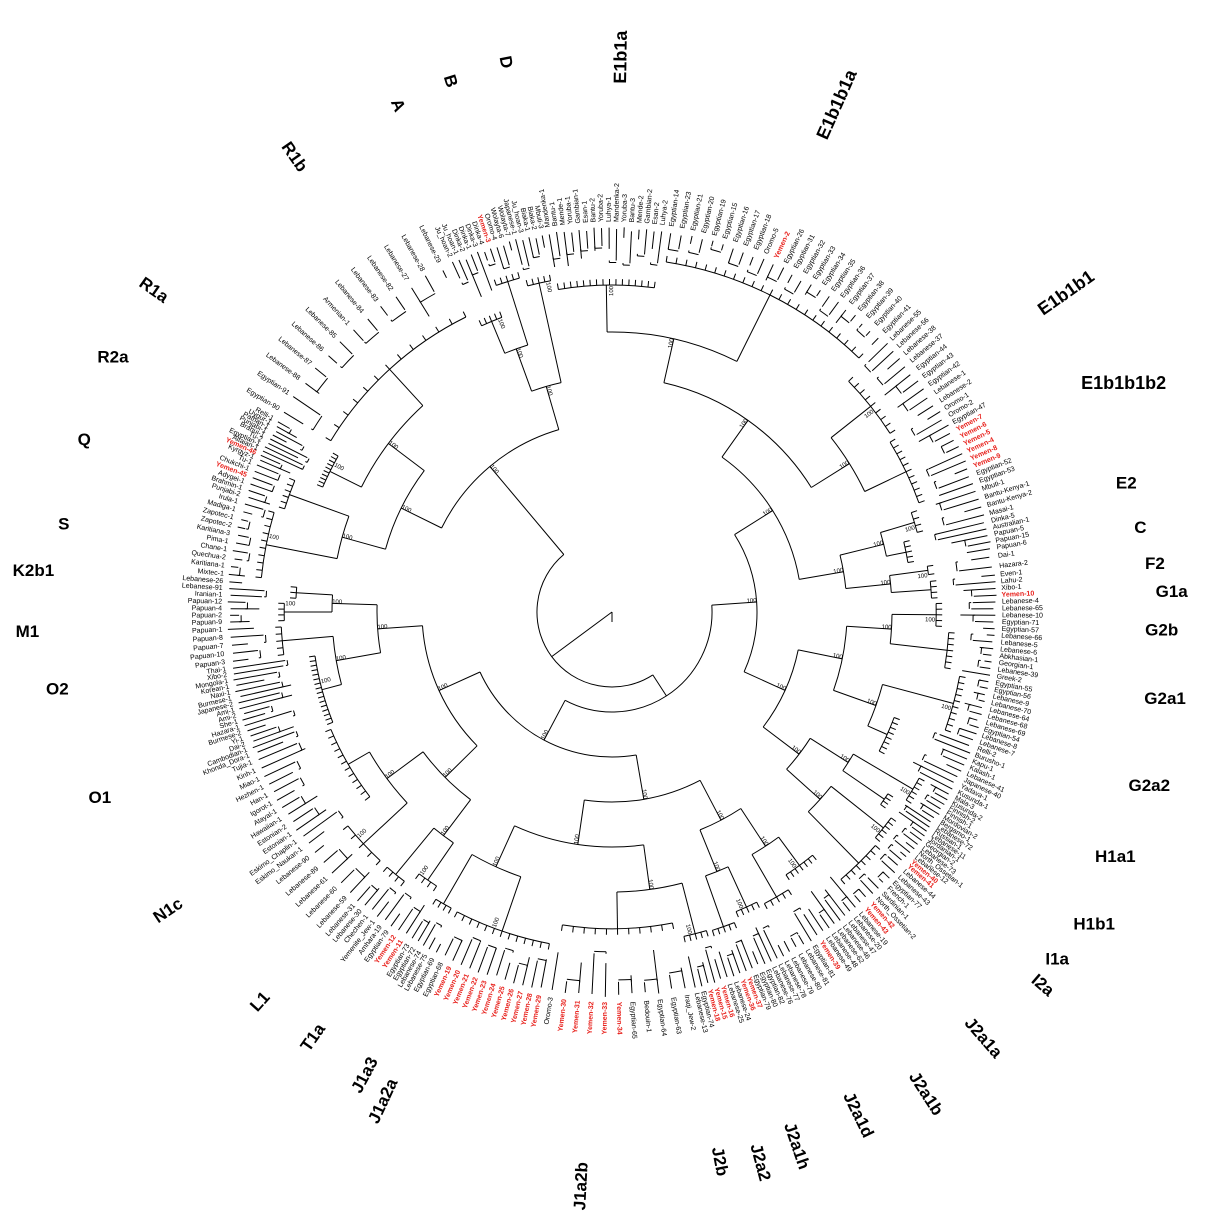  Describe the element at coordinates (836, 104) in the screenshot. I see `haplogroup-label: E1b1b1a` at that location.